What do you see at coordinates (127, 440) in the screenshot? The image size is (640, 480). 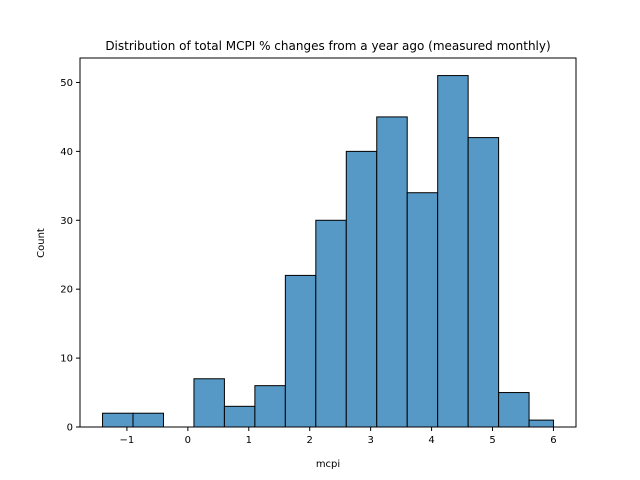 I see `x-tick-label: −1` at bounding box center [127, 440].